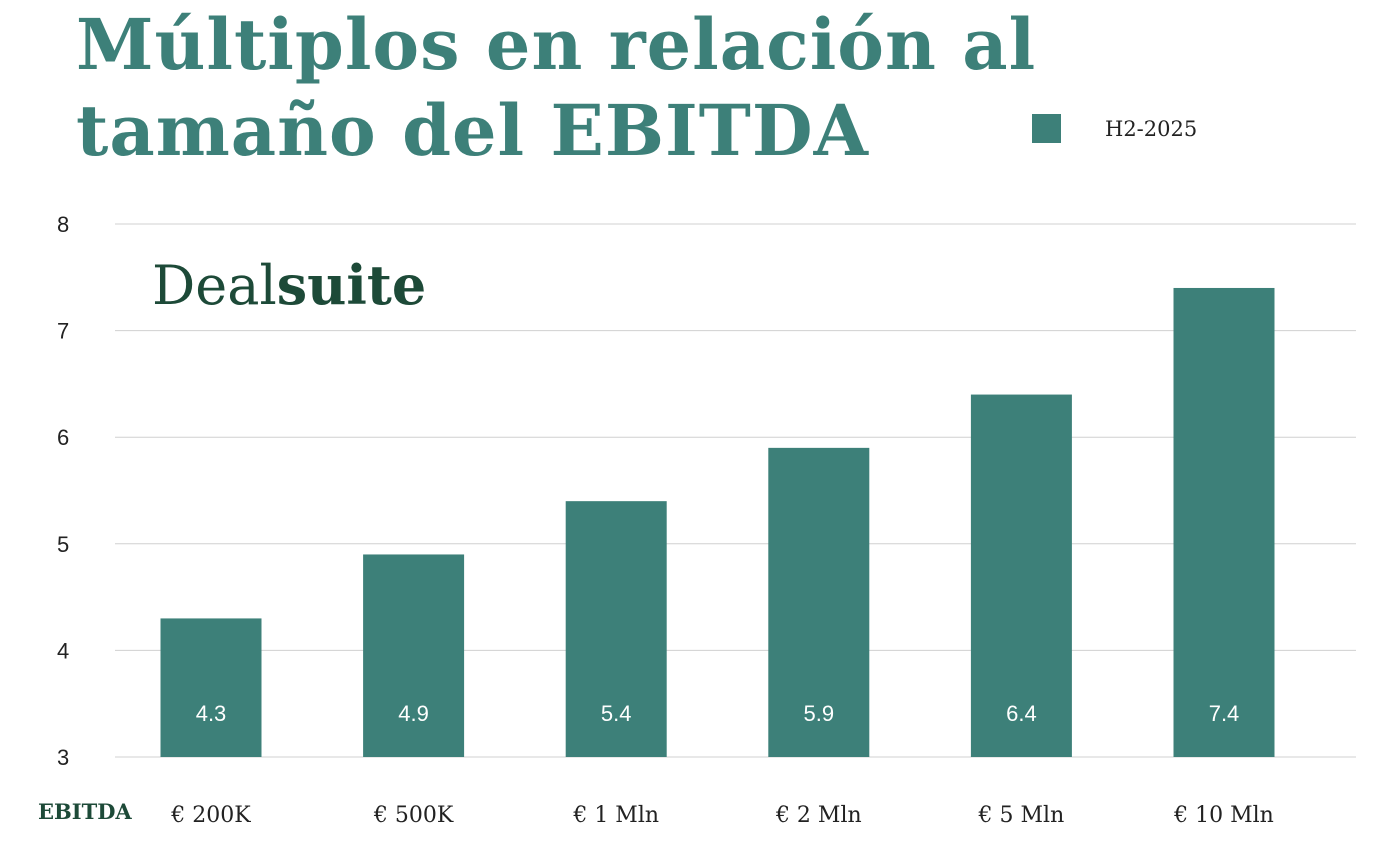  Describe the element at coordinates (1224, 713) in the screenshot. I see `data-label: 7.4` at that location.